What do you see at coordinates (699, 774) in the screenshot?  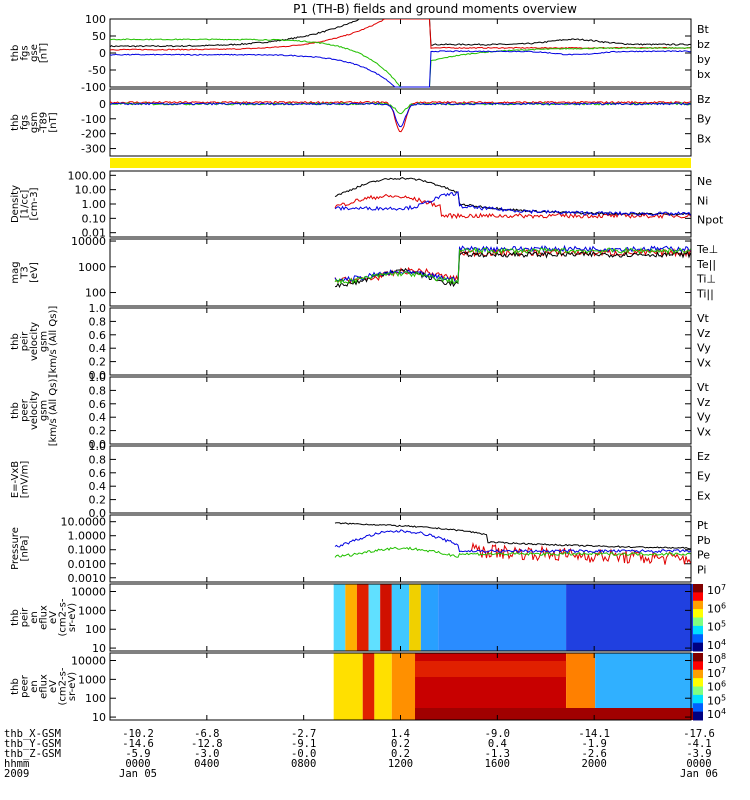 I see `footer-value: Jan 06` at bounding box center [699, 774].